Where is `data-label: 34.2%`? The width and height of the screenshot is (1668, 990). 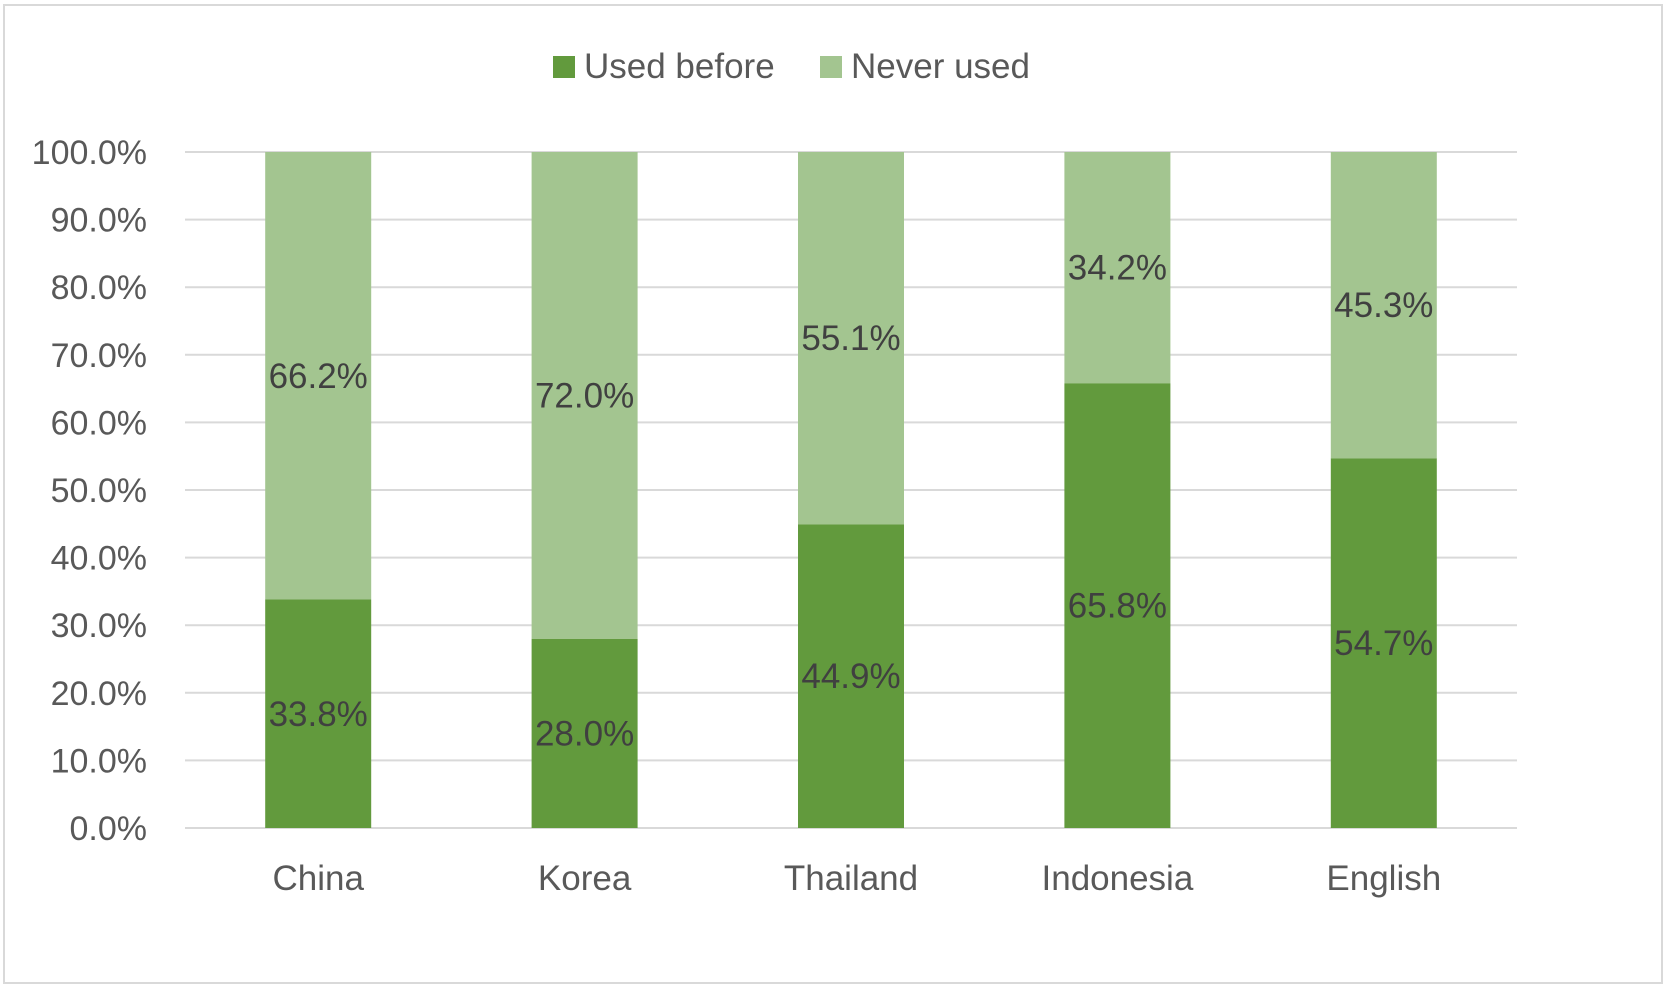 data-label: 34.2% is located at coordinates (1117, 268).